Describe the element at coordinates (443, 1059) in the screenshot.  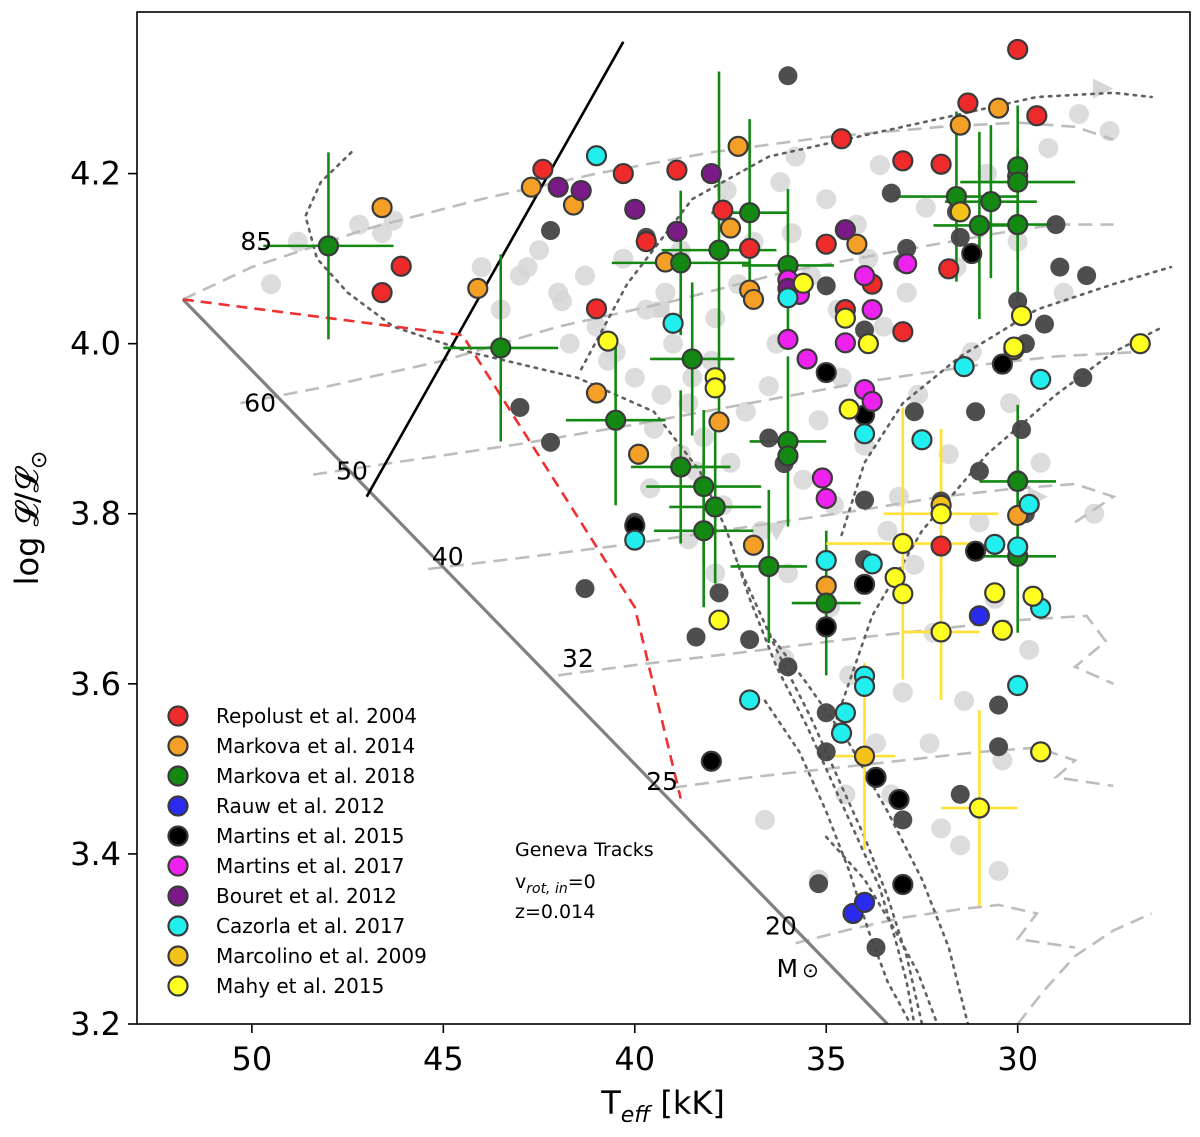
I see `x-tick-label: 45` at that location.